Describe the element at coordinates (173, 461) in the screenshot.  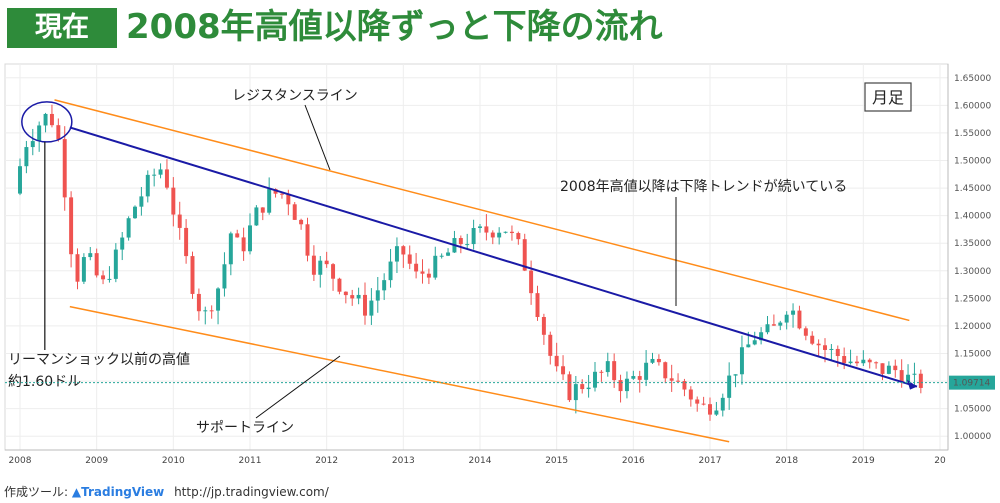
I see `x-tick-label: 2010` at that location.